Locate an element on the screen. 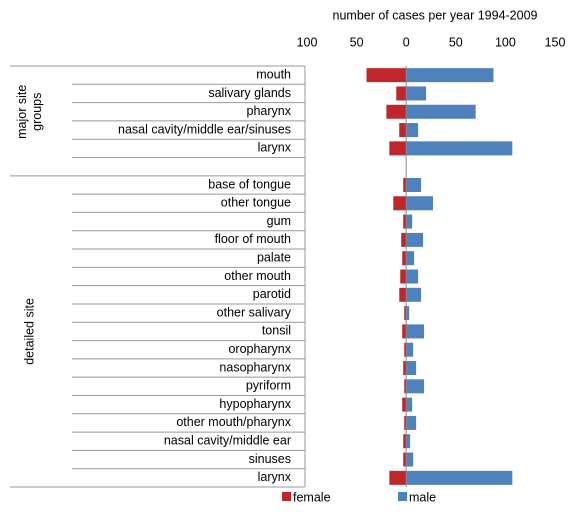 The image size is (569, 513). group-label: major site is located at coordinates (22, 112).